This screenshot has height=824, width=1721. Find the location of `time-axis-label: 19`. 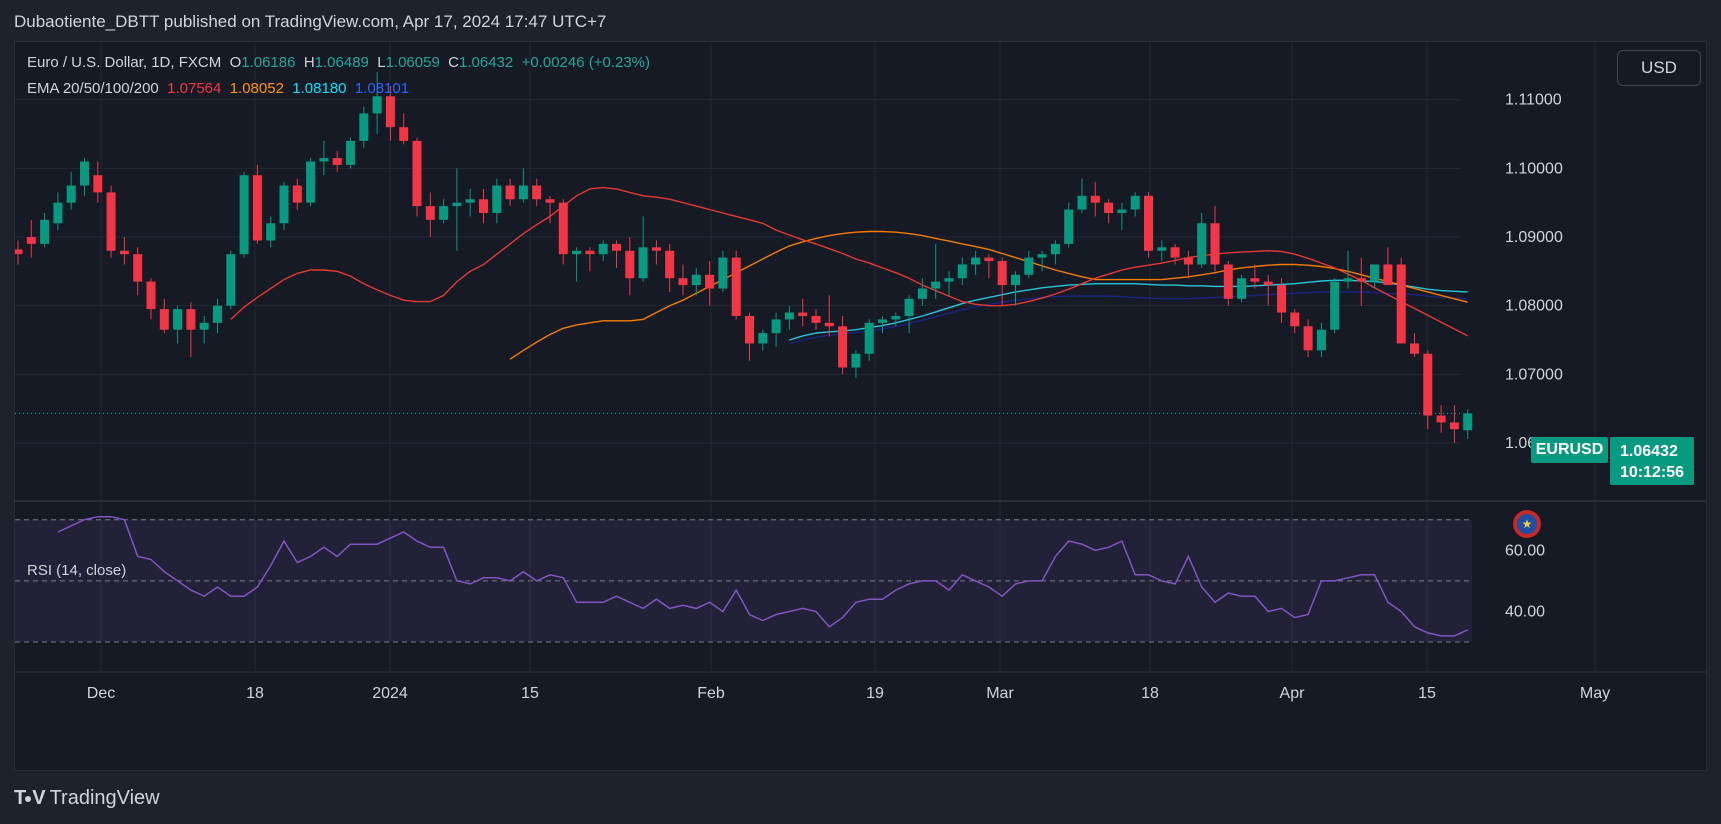

time-axis-label: 19 is located at coordinates (875, 693).